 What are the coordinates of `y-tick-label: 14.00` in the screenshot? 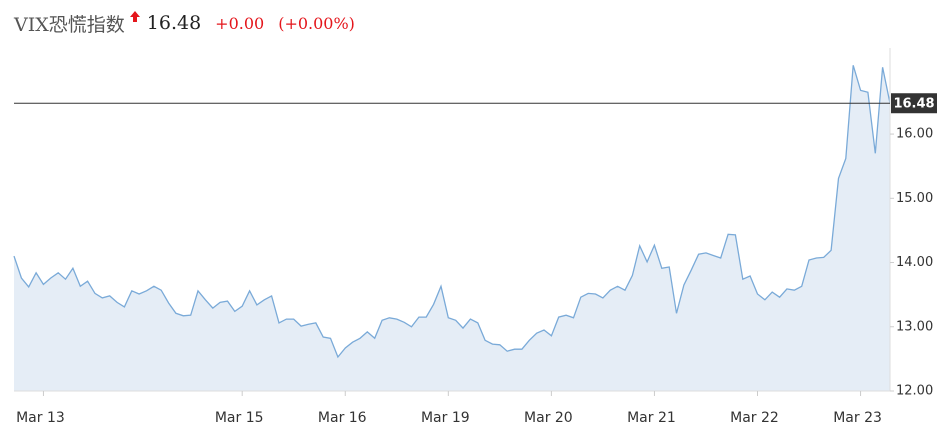 It's located at (914, 262).